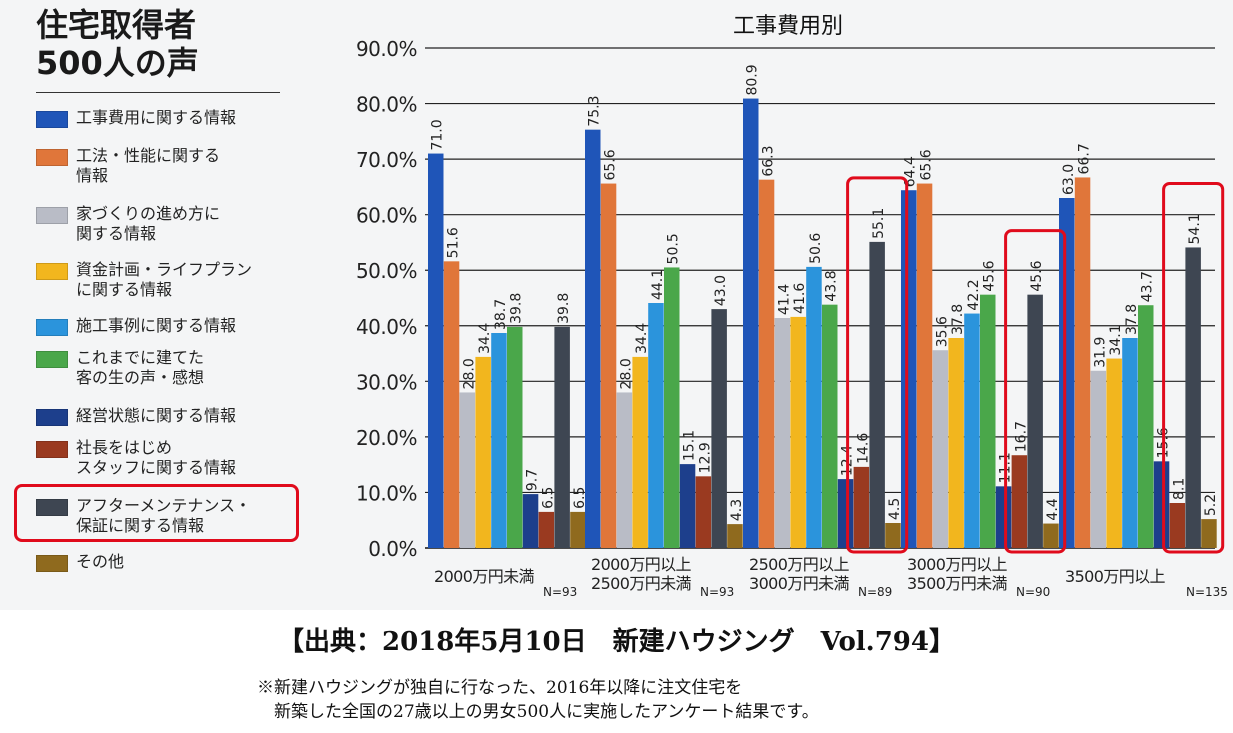  I want to click on bar-value-label: 66.3, so click(769, 160).